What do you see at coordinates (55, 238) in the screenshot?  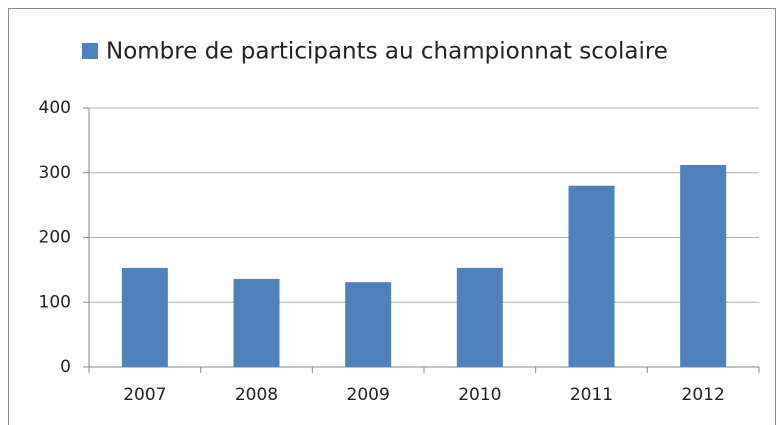 I see `y-tick-label: 200` at bounding box center [55, 238].